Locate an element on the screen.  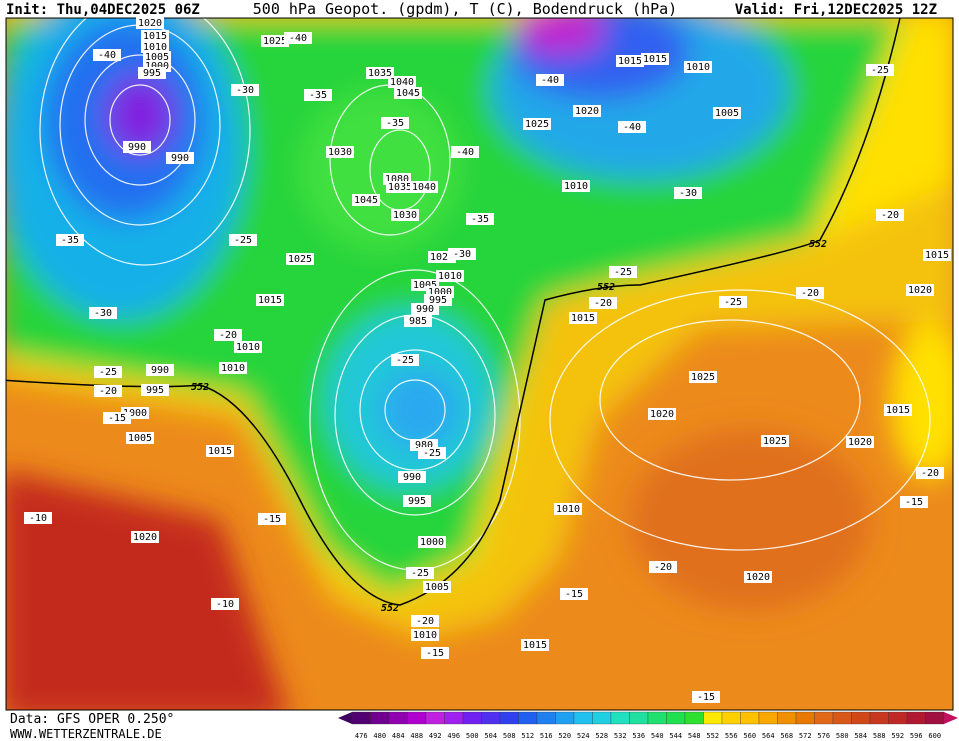
pressure-label: 1035 is located at coordinates (400, 187).